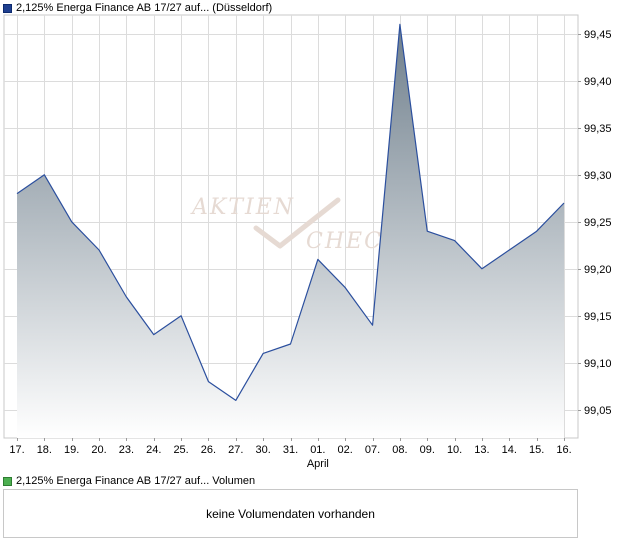  Describe the element at coordinates (598, 270) in the screenshot. I see `y-tick-label: 99,20` at that location.